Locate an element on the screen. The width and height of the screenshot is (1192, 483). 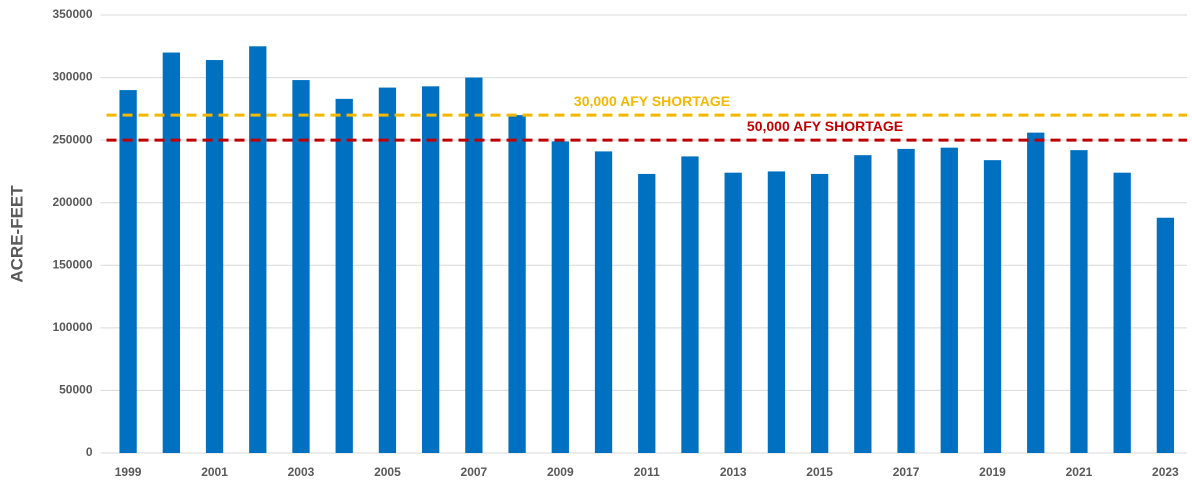
y-tick-label: 0 is located at coordinates (89, 452).